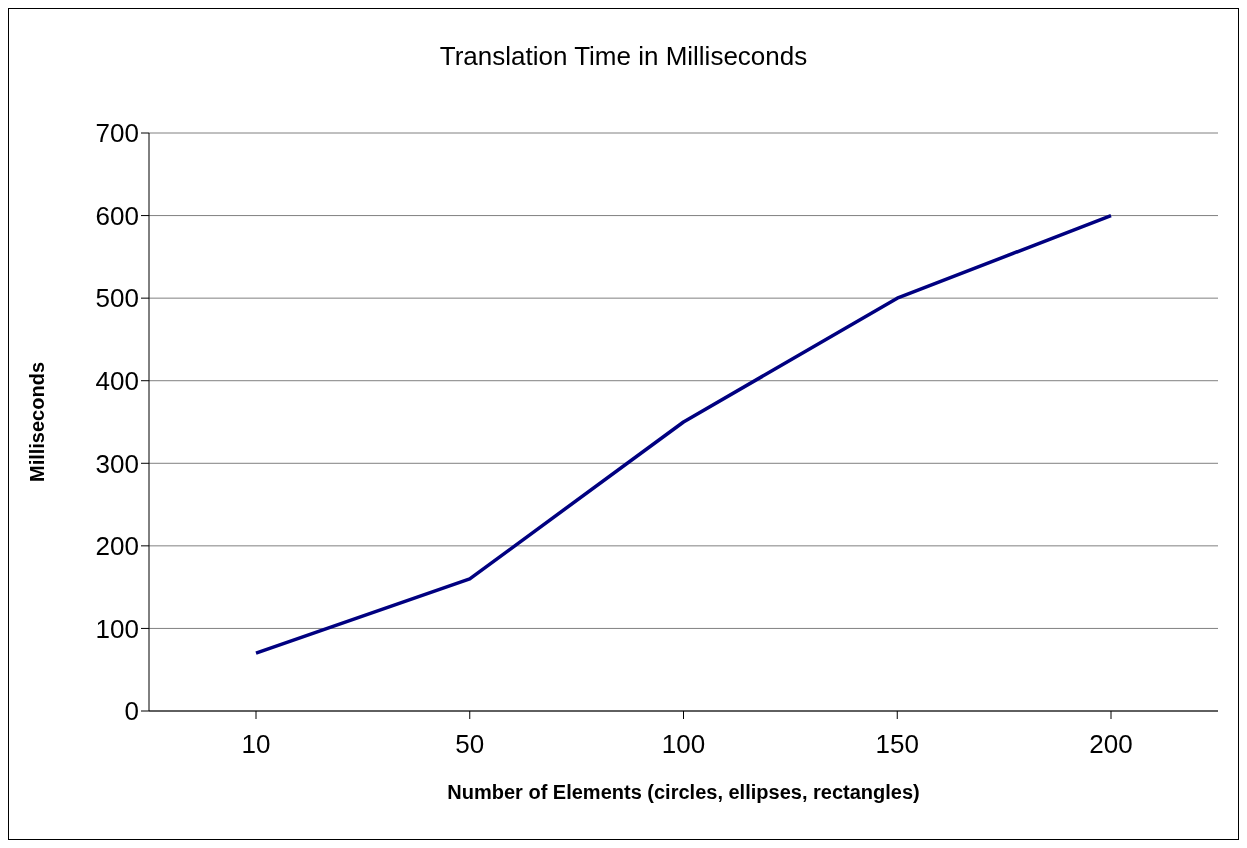  Describe the element at coordinates (470, 744) in the screenshot. I see `x-tick-label: 50` at that location.